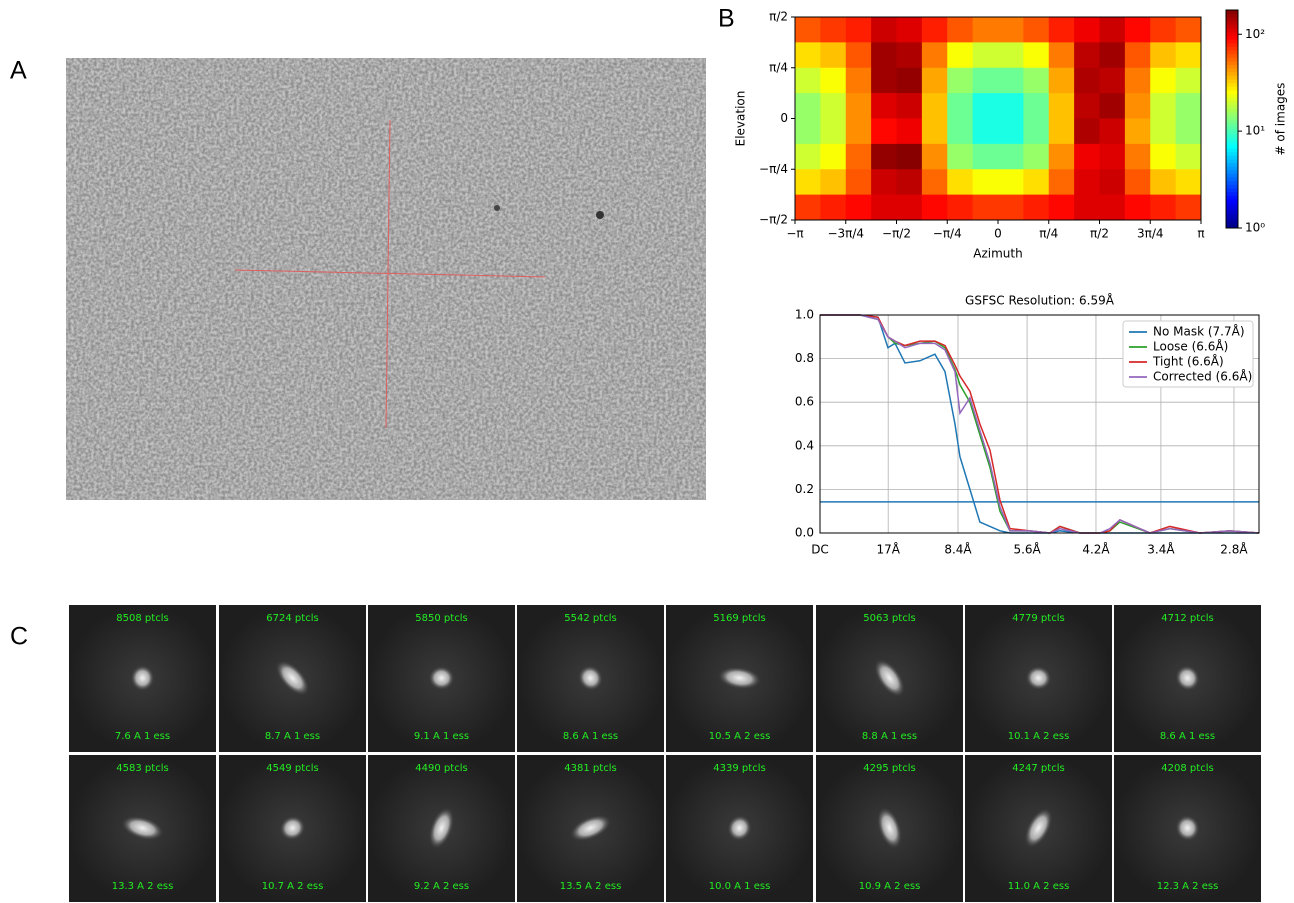  I want to click on x-tick-label: −3π/4, so click(845, 234).